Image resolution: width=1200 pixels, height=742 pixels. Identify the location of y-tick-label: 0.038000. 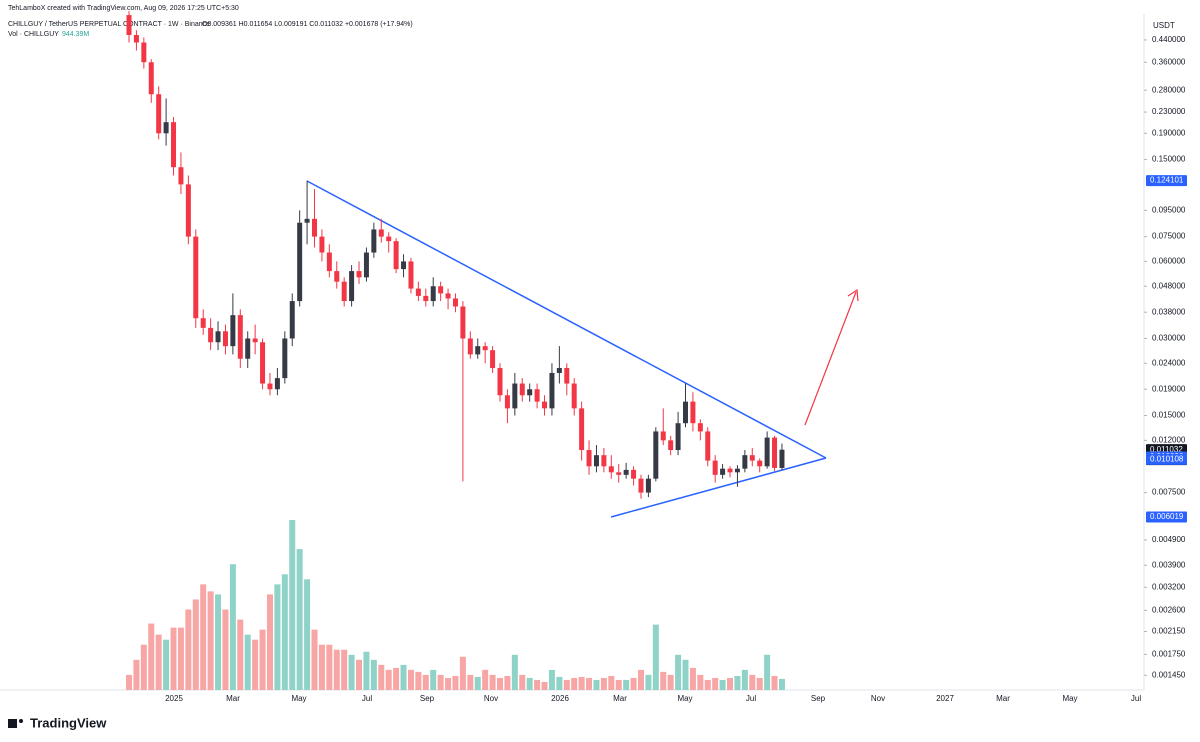
(1169, 311).